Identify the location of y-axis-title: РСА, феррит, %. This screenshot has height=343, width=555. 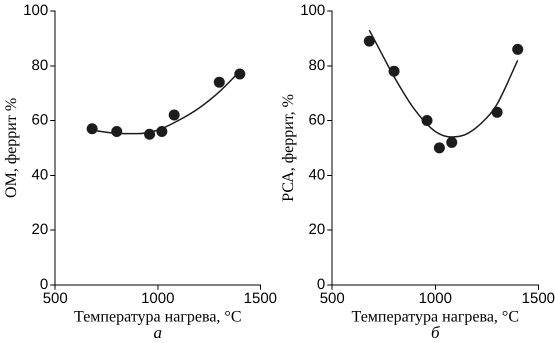
(288, 148).